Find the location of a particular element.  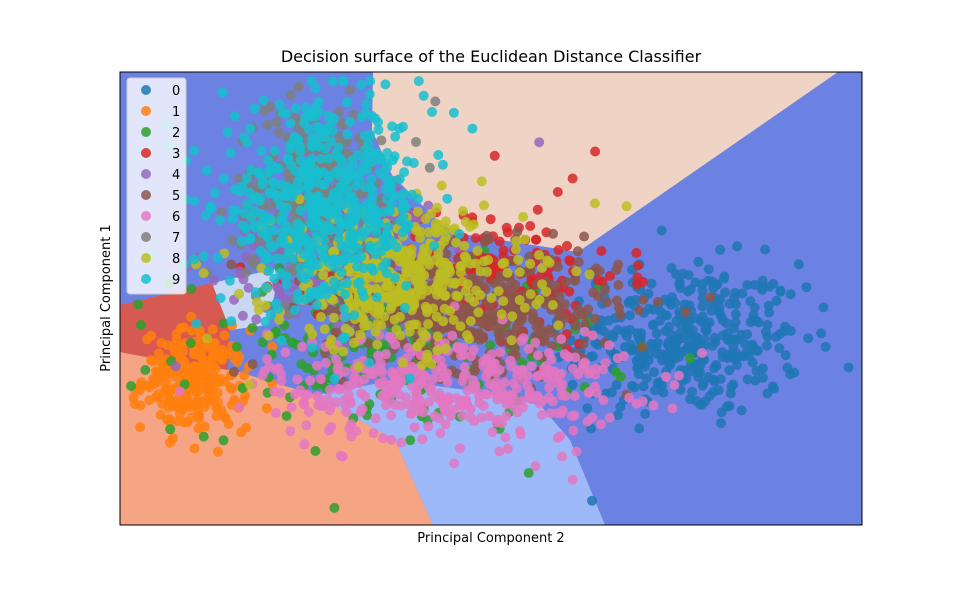

legend-label-8: 8 is located at coordinates (176, 259).